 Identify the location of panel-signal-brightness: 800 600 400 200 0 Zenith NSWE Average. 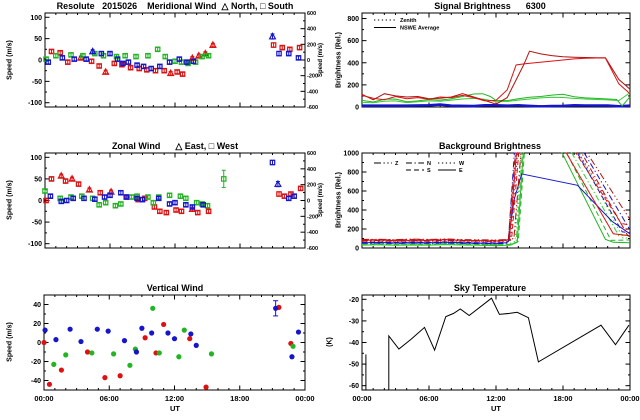
(489, 62).